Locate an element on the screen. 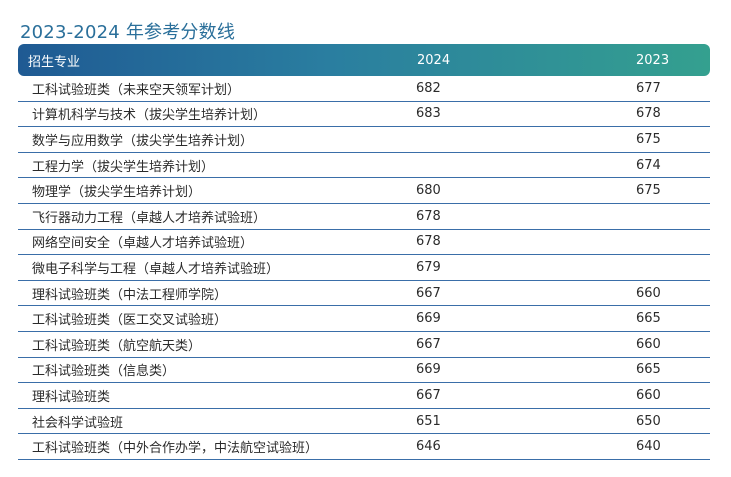 This screenshot has height=477, width=731. table-row: 工程力学（拔尖学生培养计划） 674 is located at coordinates (364, 166).